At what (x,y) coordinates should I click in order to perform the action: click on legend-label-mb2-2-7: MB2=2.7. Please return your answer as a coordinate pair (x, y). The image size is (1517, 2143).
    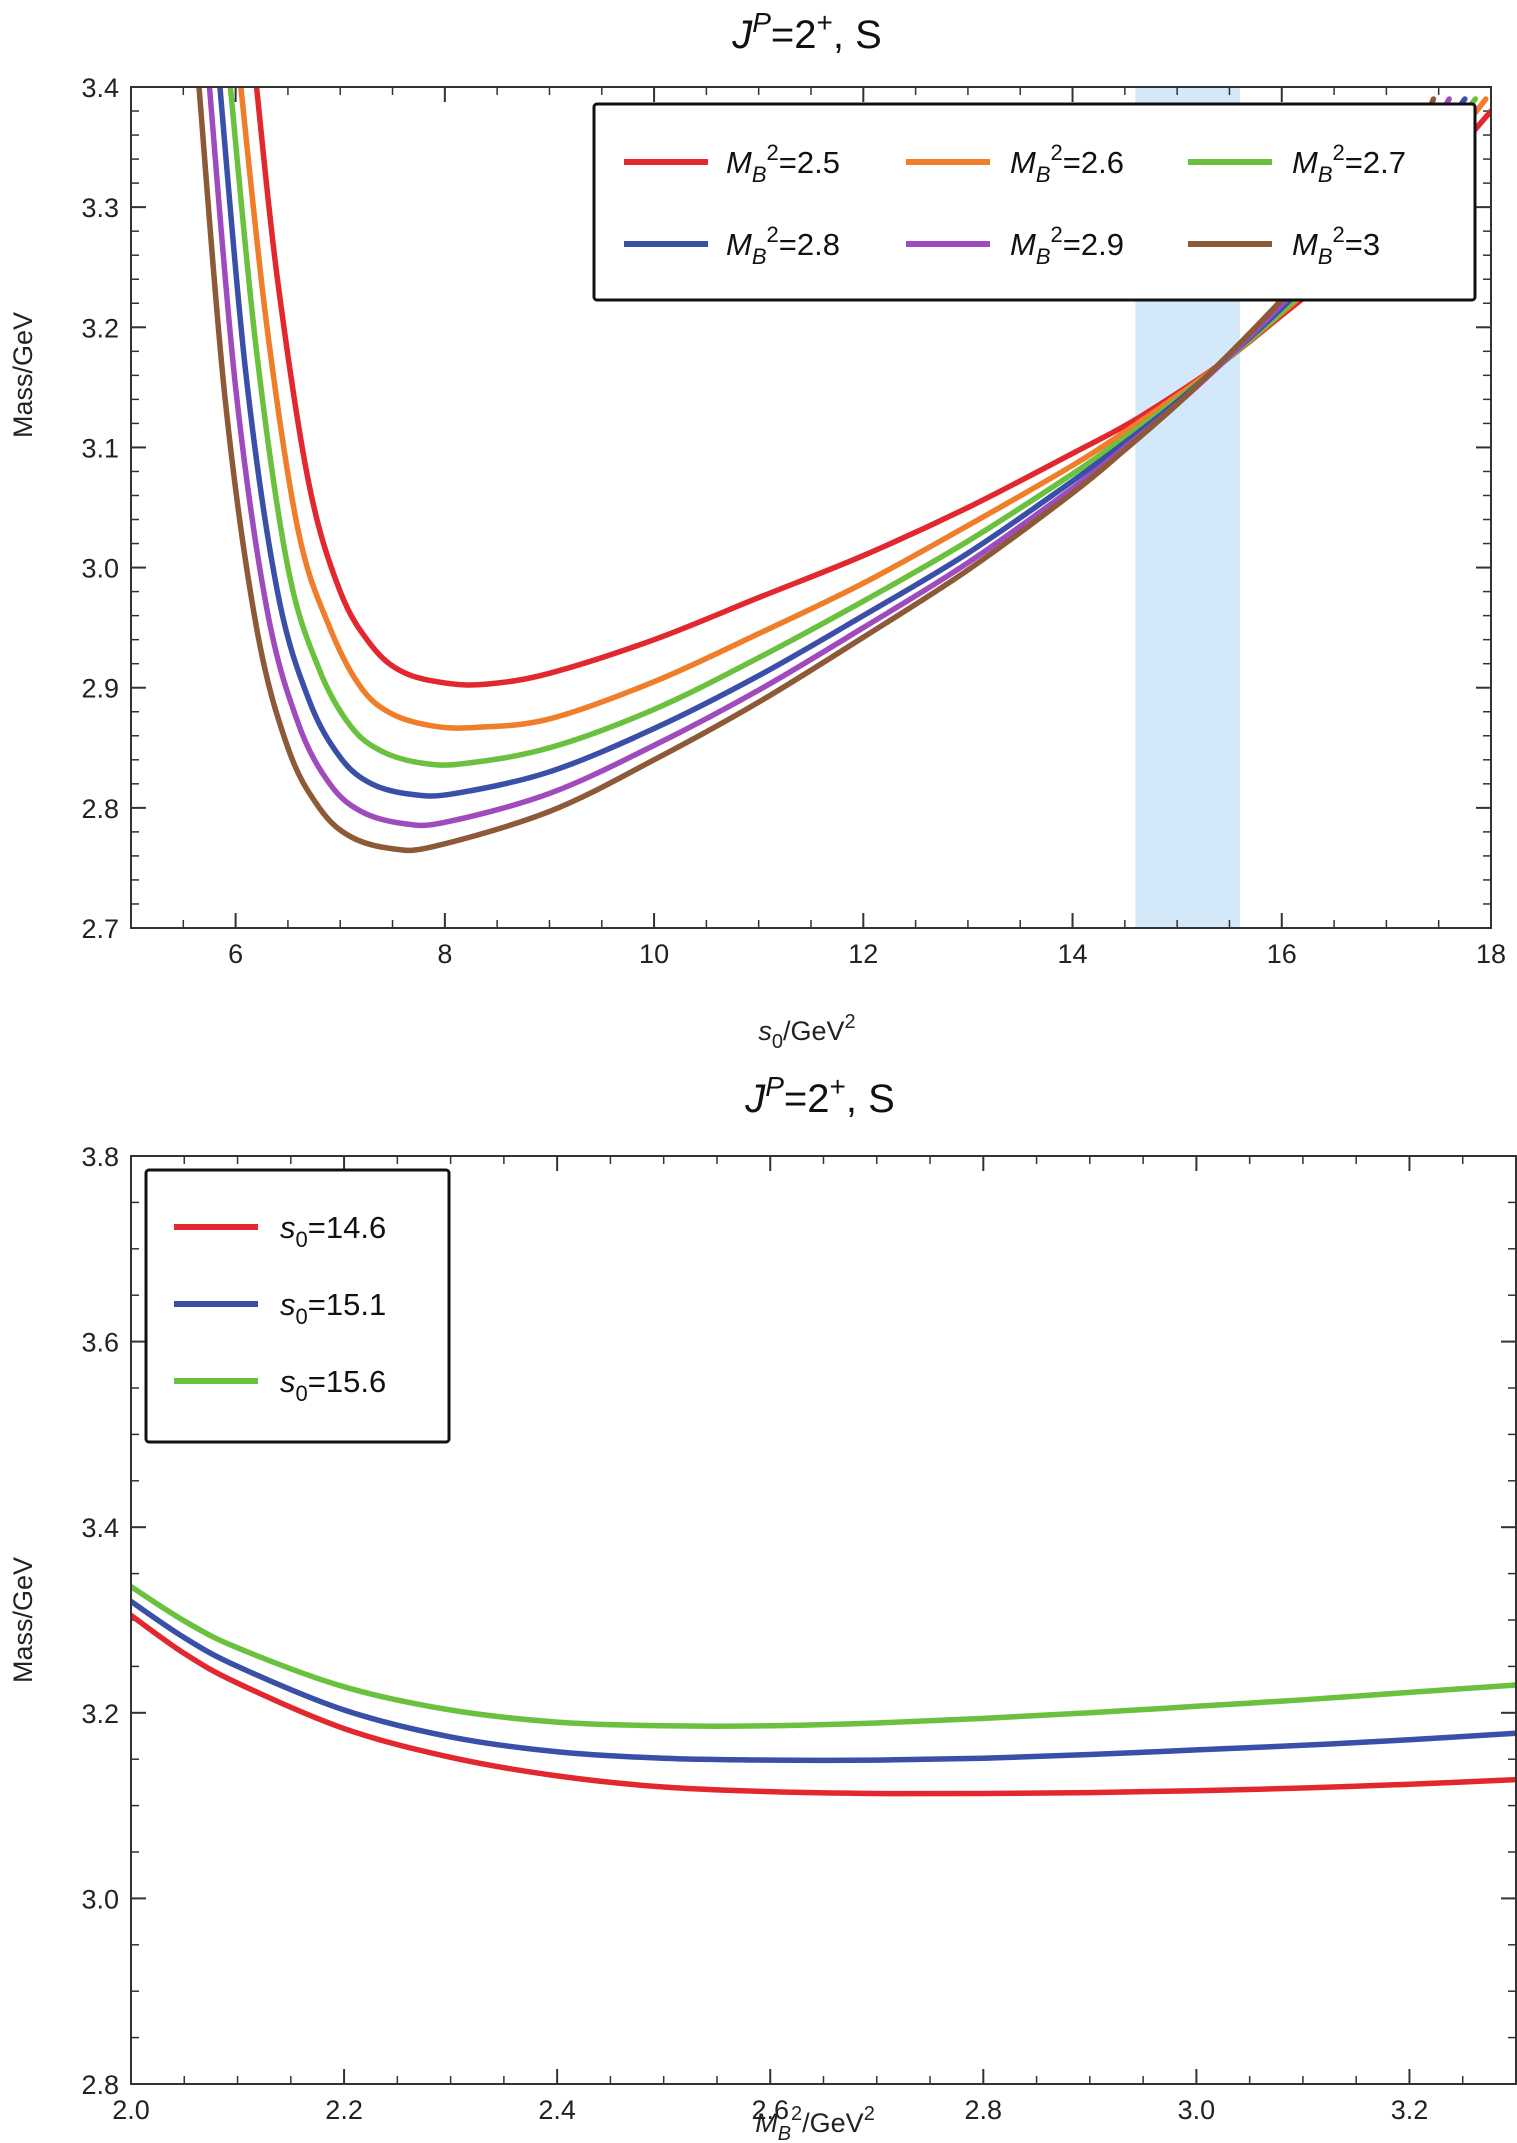
    Looking at the image, I should click on (1349, 163).